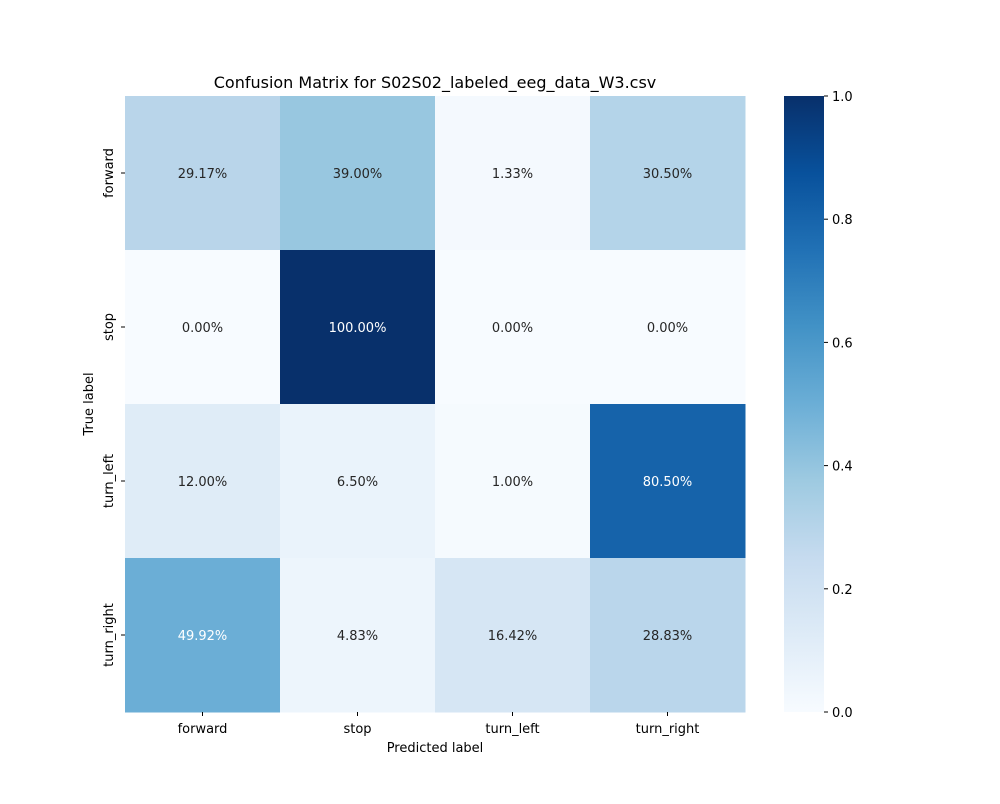 The image size is (1000, 804). I want to click on x-tick-label: stop, so click(357, 729).